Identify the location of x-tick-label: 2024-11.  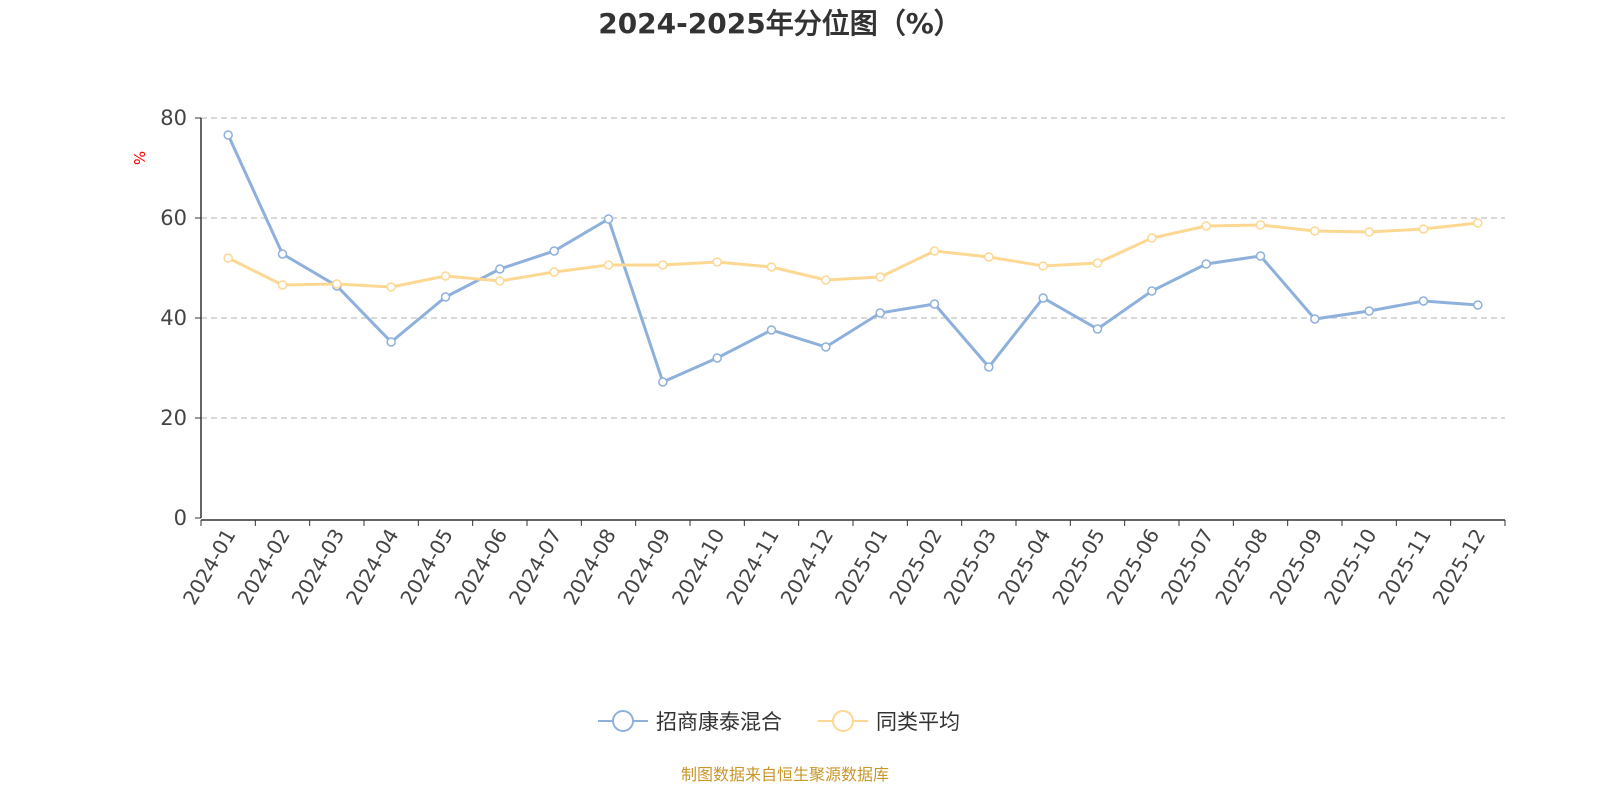
(752, 567).